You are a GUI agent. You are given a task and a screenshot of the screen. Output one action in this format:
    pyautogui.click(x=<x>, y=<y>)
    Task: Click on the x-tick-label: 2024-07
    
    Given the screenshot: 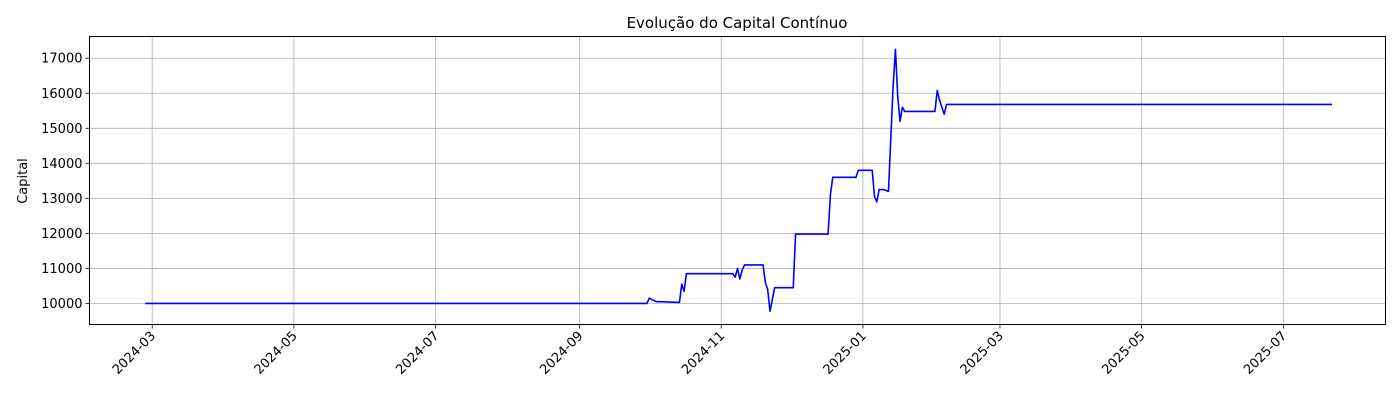 What is the action you would take?
    pyautogui.click(x=417, y=353)
    